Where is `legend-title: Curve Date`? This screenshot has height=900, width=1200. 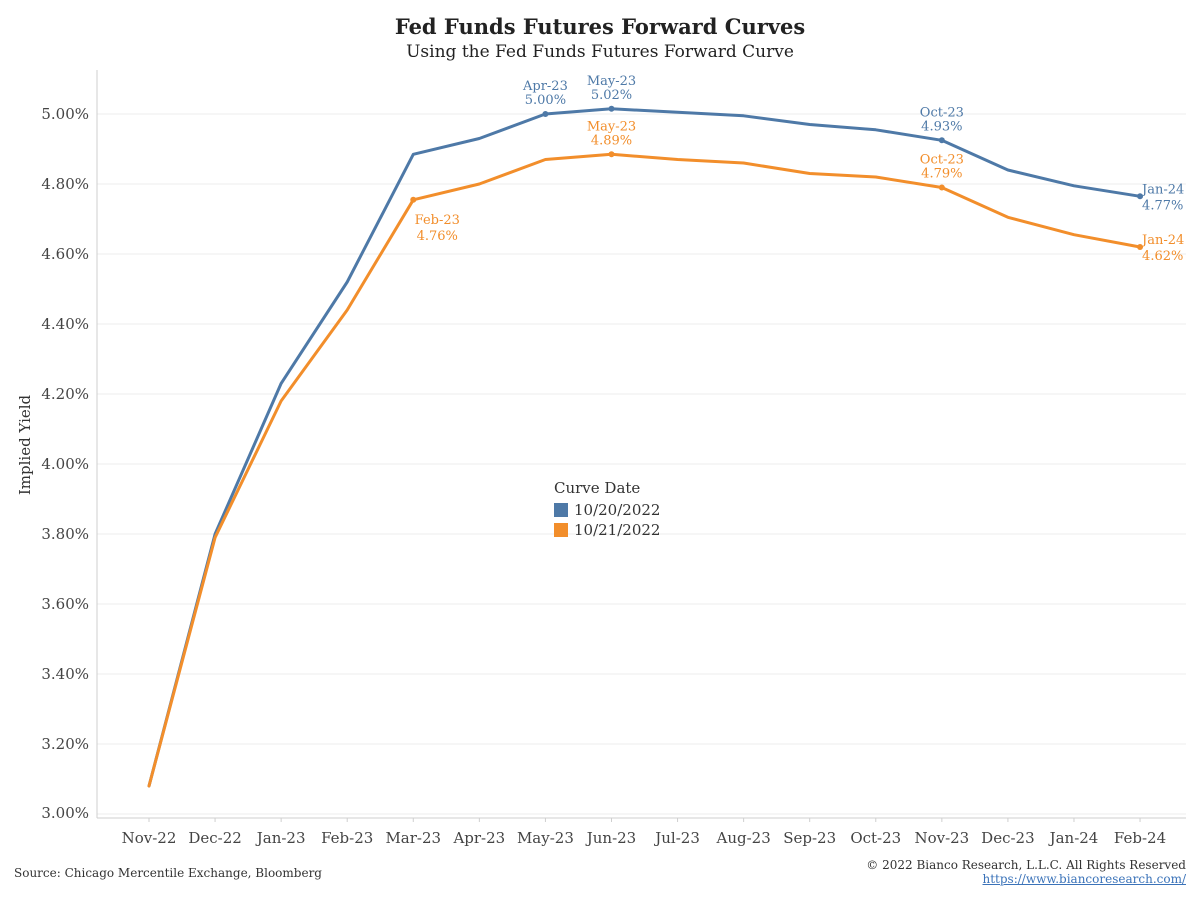 legend-title: Curve Date is located at coordinates (597, 488).